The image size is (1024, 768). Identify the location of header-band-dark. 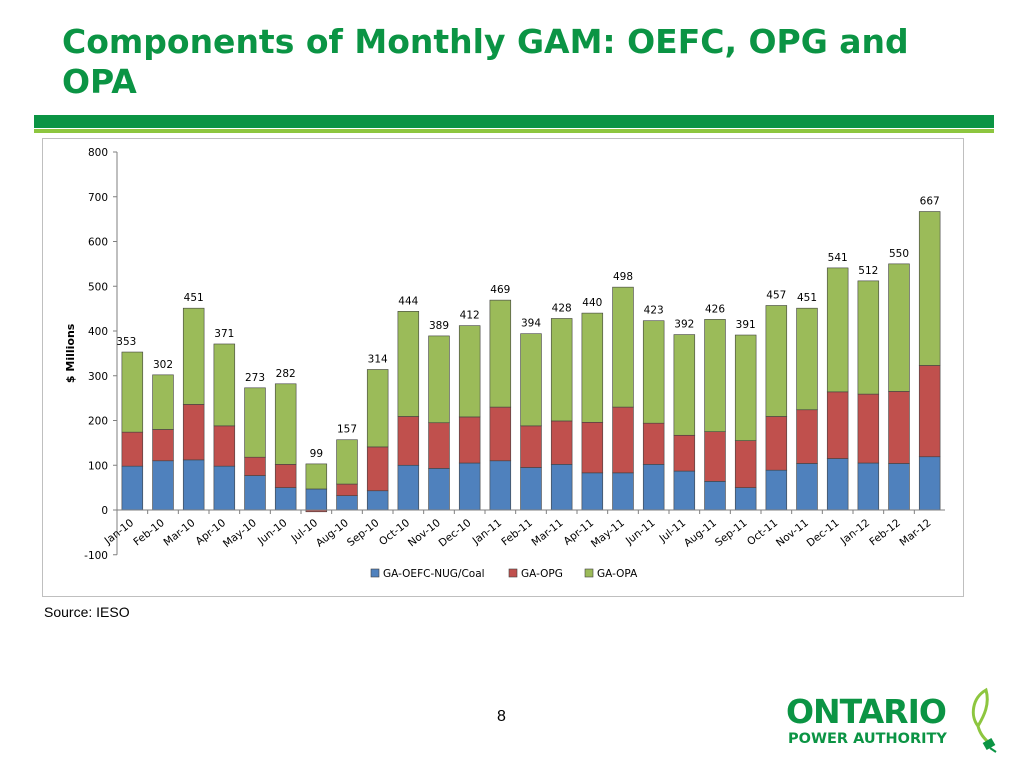
(514, 121).